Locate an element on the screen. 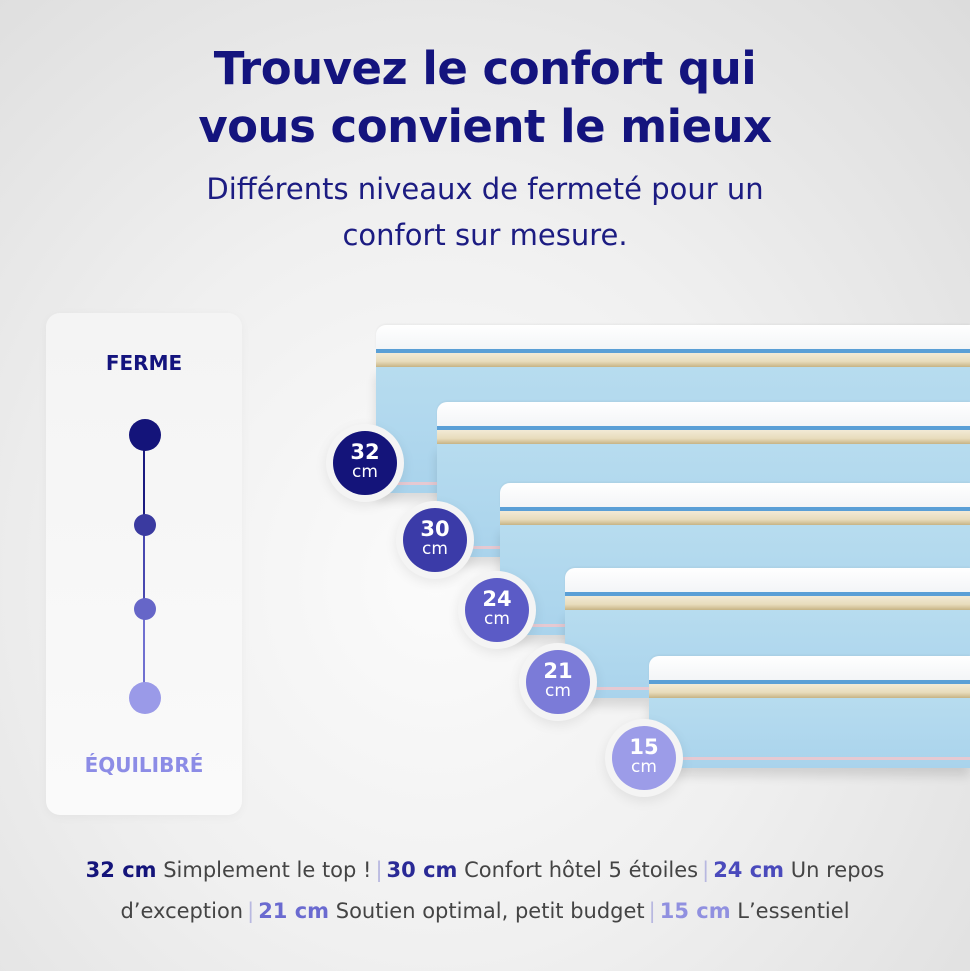  balanced-label: ÉQUILIBRÉ is located at coordinates (144, 765).